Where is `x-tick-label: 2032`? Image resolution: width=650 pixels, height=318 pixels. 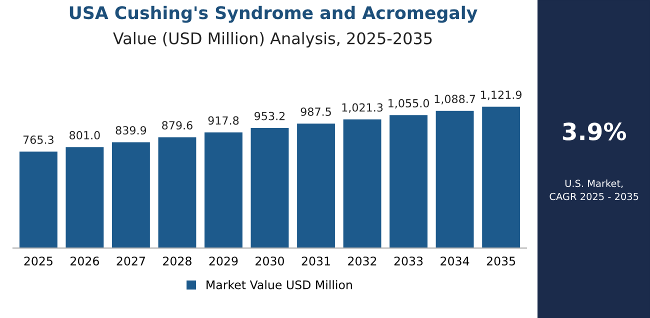 x-tick-label: 2032 is located at coordinates (362, 261).